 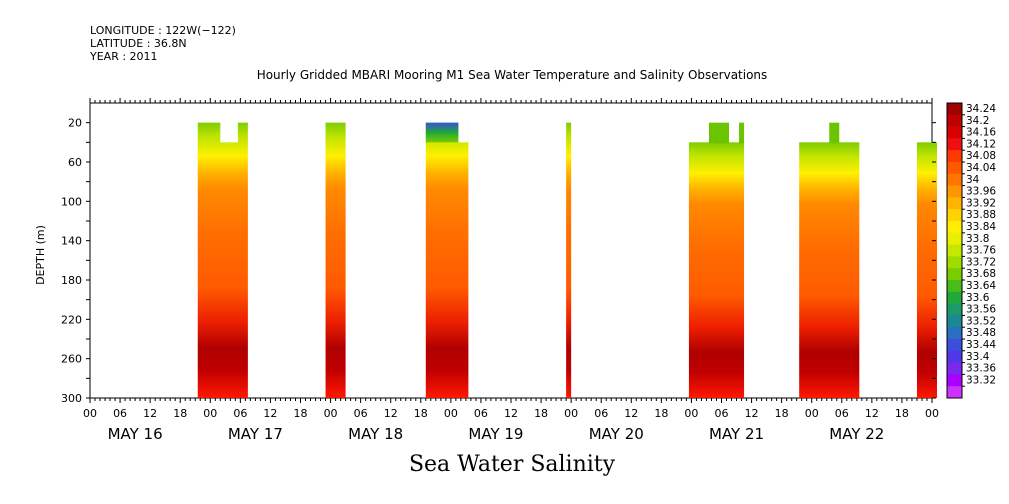 What do you see at coordinates (75, 162) in the screenshot?
I see `y-tick-label: 60` at bounding box center [75, 162].